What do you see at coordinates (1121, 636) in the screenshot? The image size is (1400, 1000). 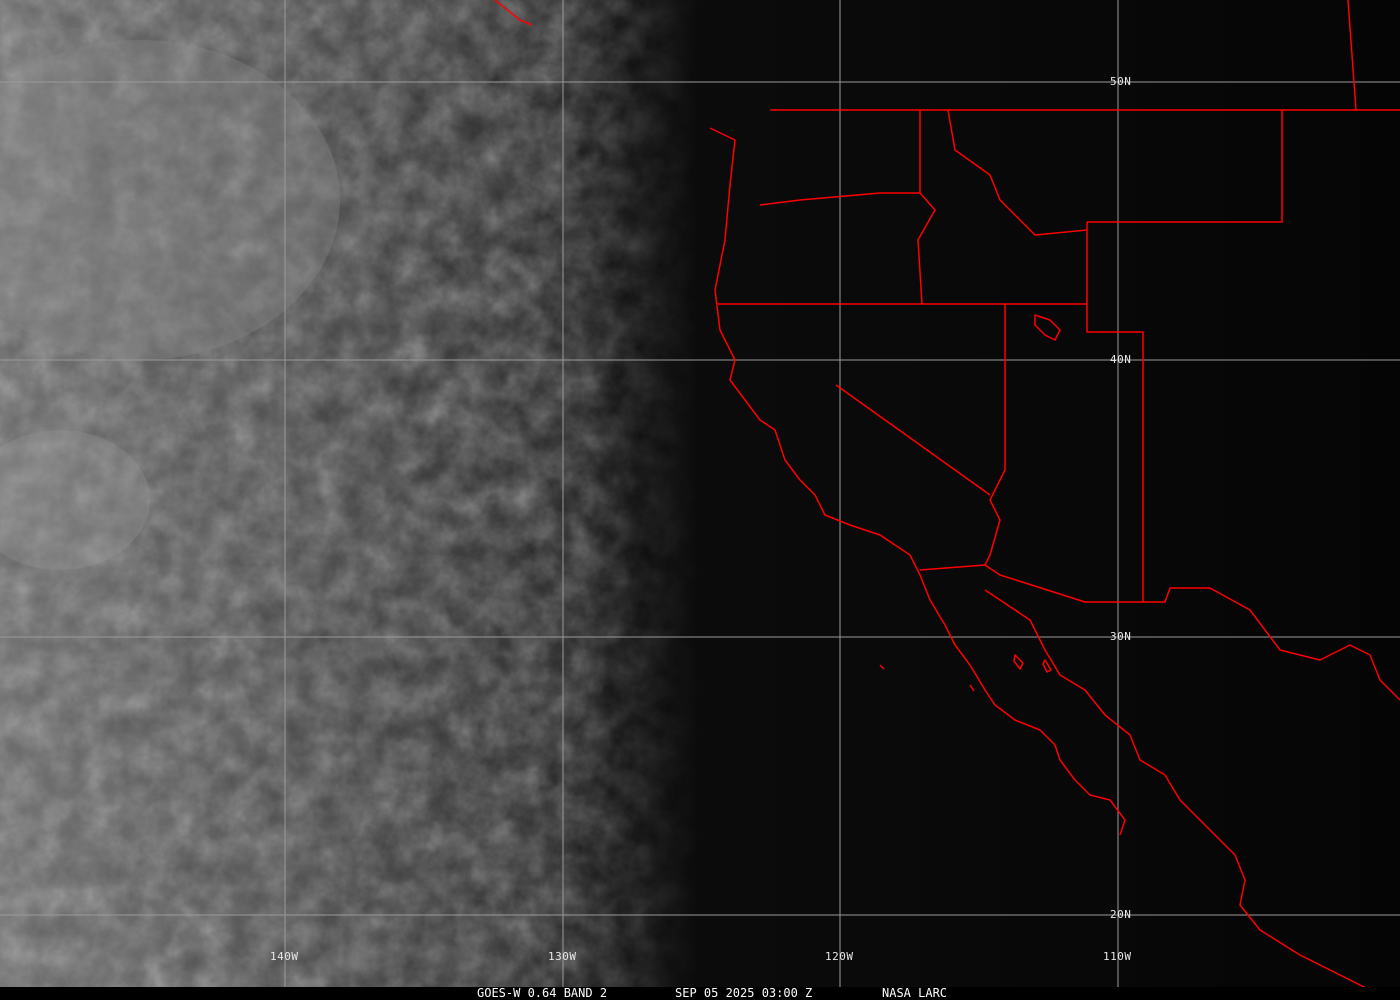 I see `lat-label-30n: 30N` at bounding box center [1121, 636].